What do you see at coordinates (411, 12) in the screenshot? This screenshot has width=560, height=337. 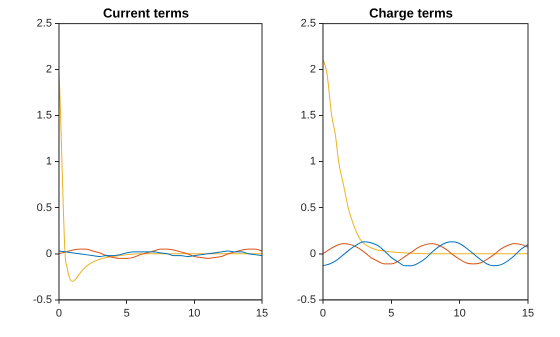 I see `chart-title: Charge terms` at bounding box center [411, 12].